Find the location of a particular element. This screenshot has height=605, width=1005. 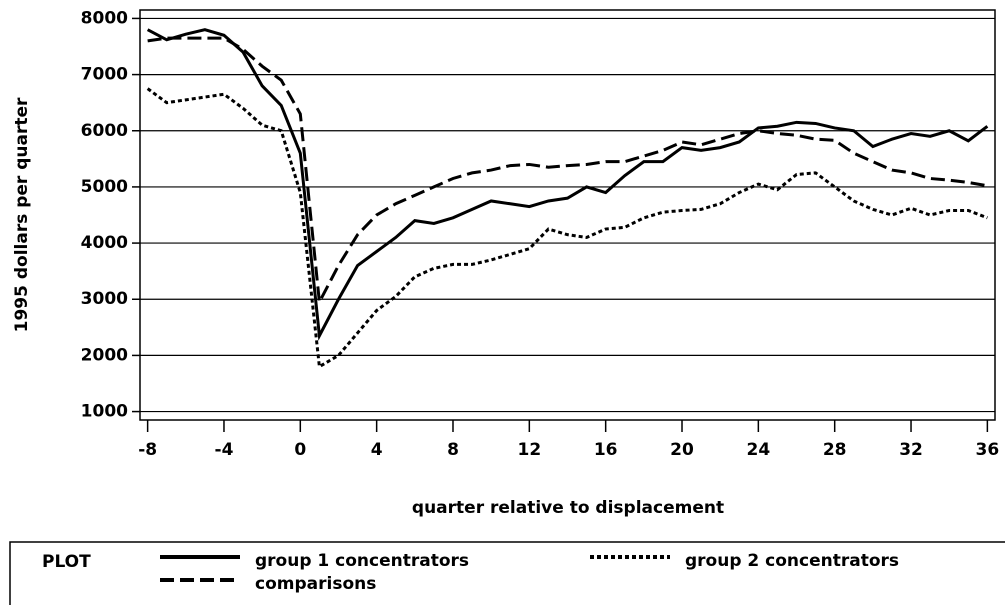

y-tick-label: 1000 is located at coordinates (104, 412).